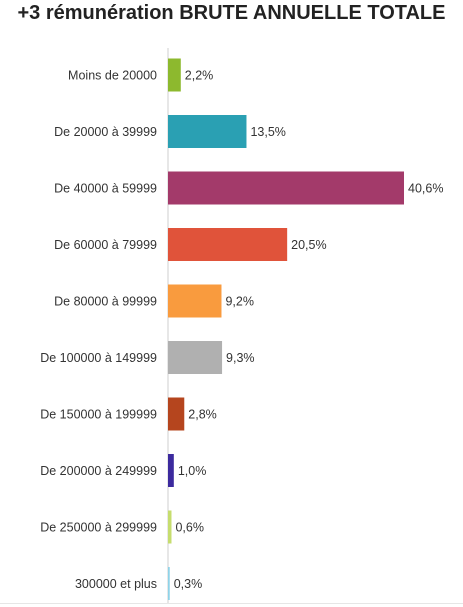 The width and height of the screenshot is (463, 607). Describe the element at coordinates (267, 132) in the screenshot. I see `value-label-2: 13,5%` at that location.